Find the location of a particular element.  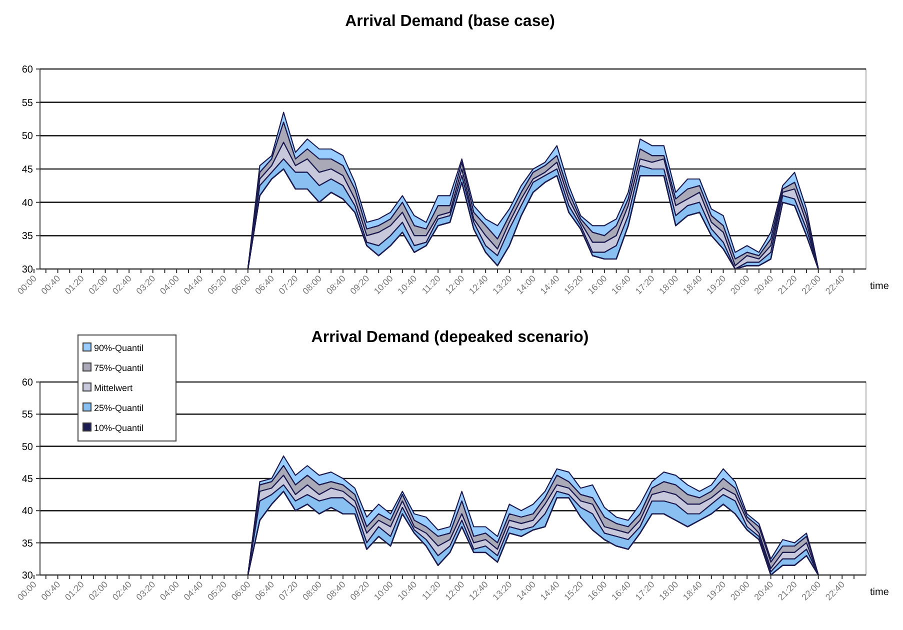

chart-title: Arrival Demand (depeaked scenario) is located at coordinates (450, 337).